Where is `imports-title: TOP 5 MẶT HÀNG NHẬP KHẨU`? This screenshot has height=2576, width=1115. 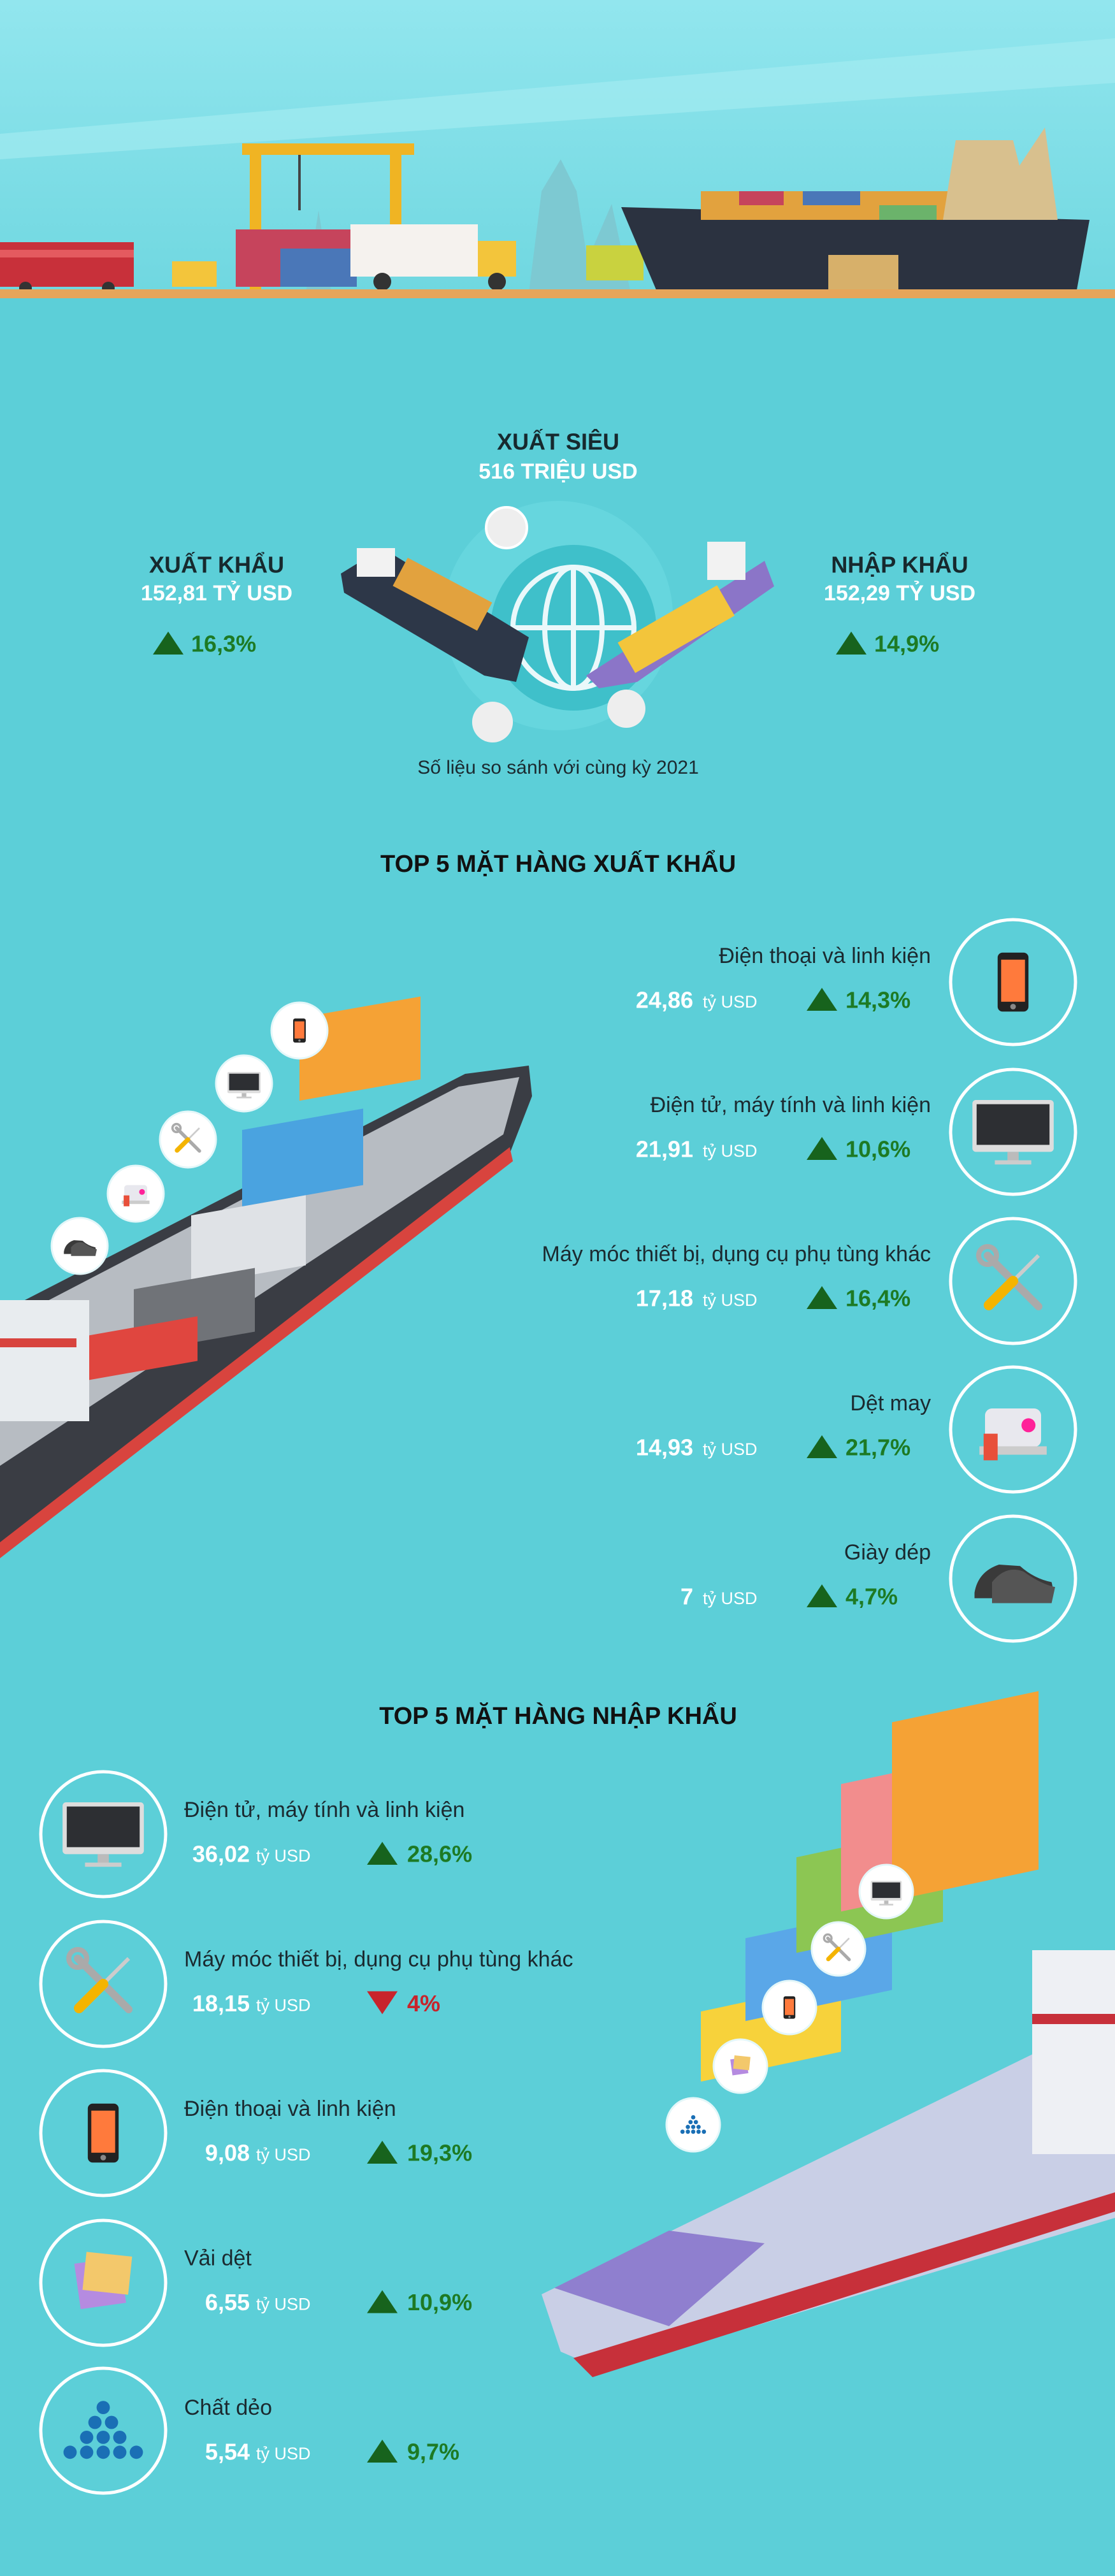 imports-title: TOP 5 MẶT HÀNG NHẬP KHẨU is located at coordinates (558, 1715).